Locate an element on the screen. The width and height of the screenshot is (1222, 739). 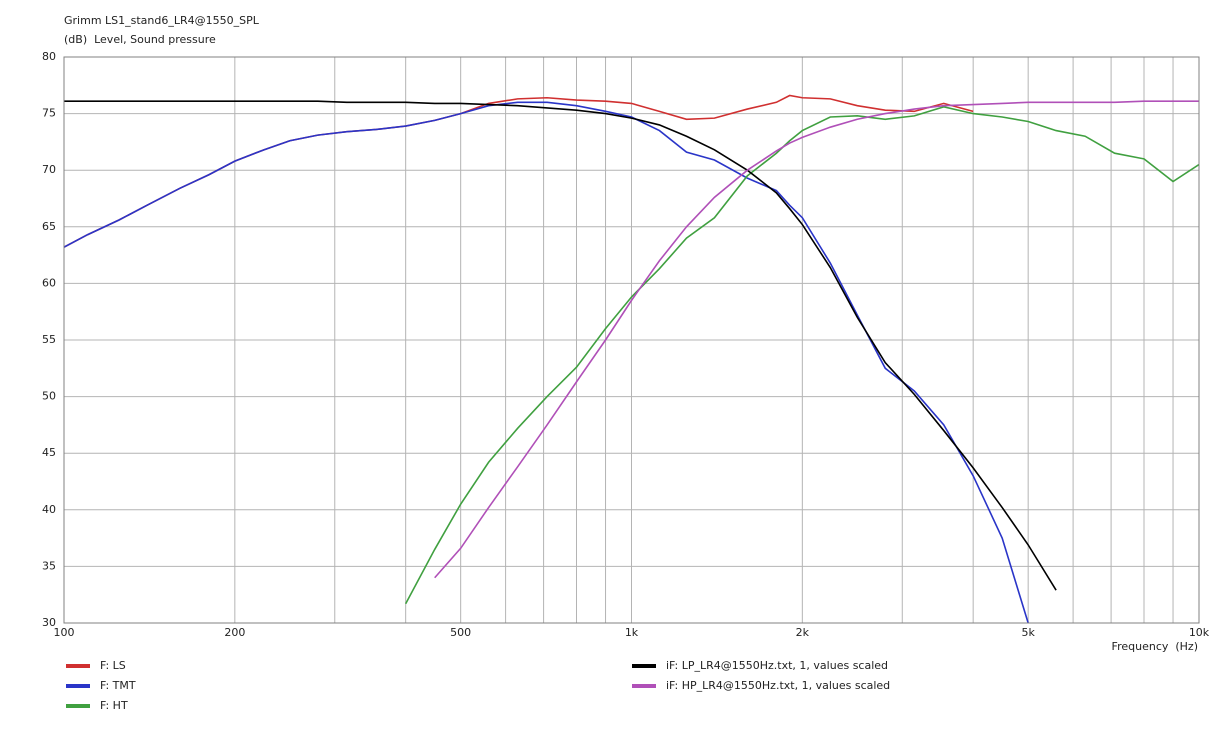
x-tick-label: 200 is located at coordinates (234, 632).